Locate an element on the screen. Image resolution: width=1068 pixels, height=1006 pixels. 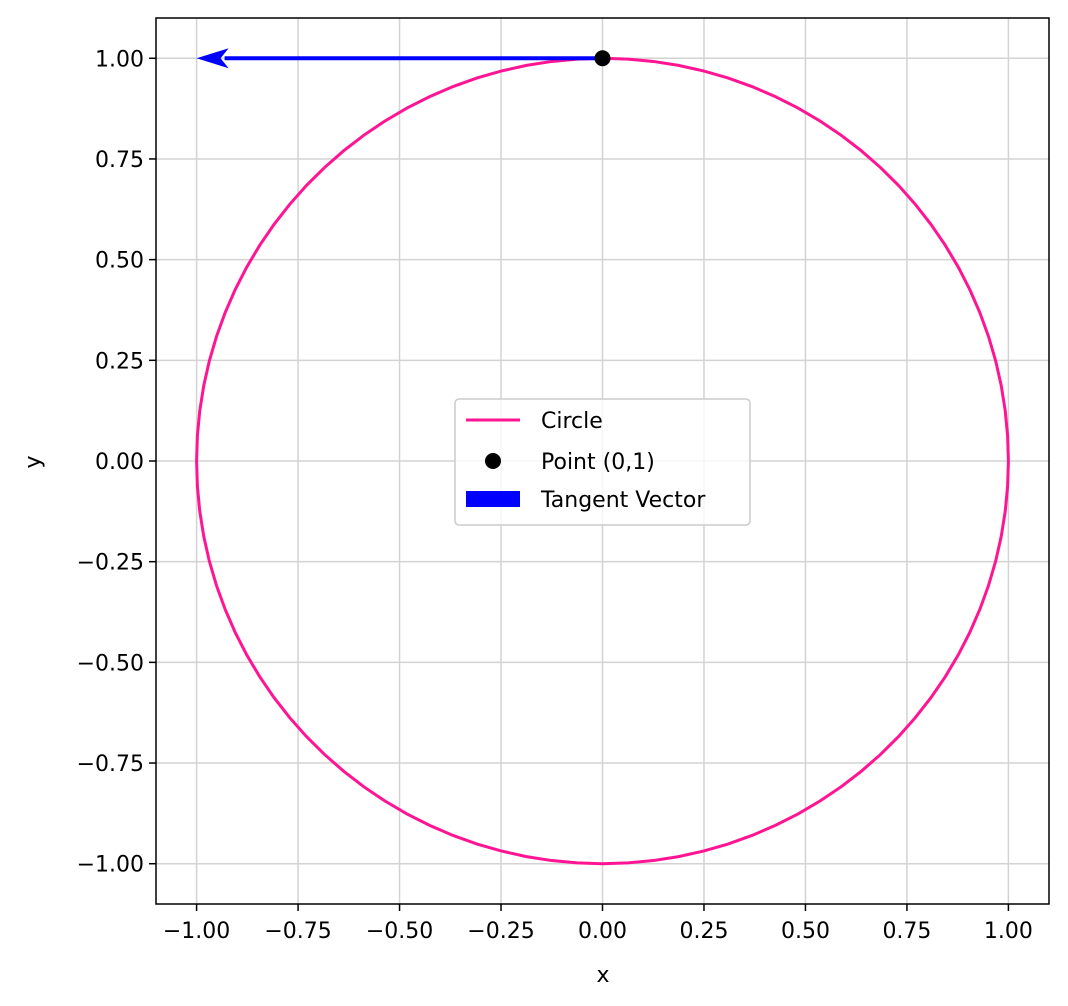
y-tick-label: 0.25 is located at coordinates (119, 361).